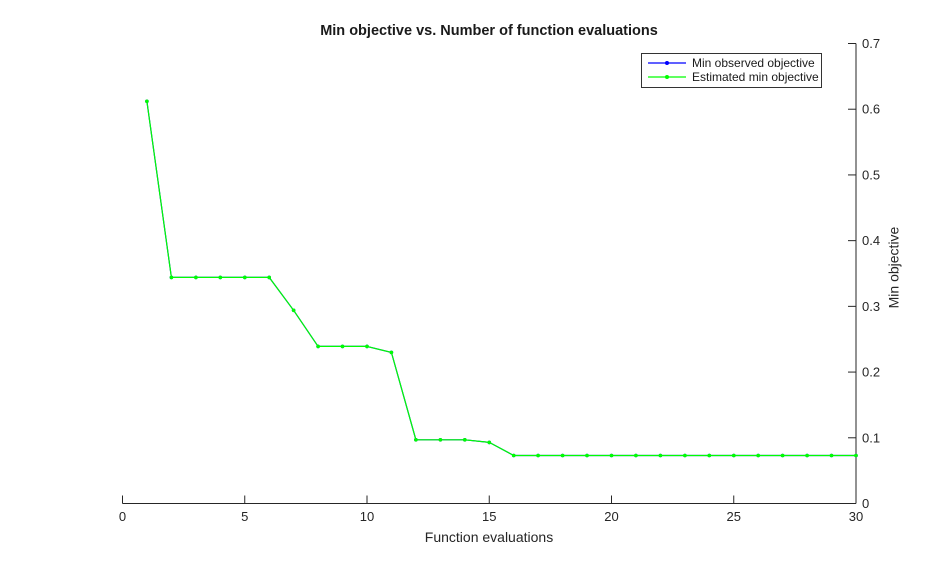 Image resolution: width=946 pixels, height=569 pixels. What do you see at coordinates (489, 537) in the screenshot?
I see `x-axis-label: Function evaluations` at bounding box center [489, 537].